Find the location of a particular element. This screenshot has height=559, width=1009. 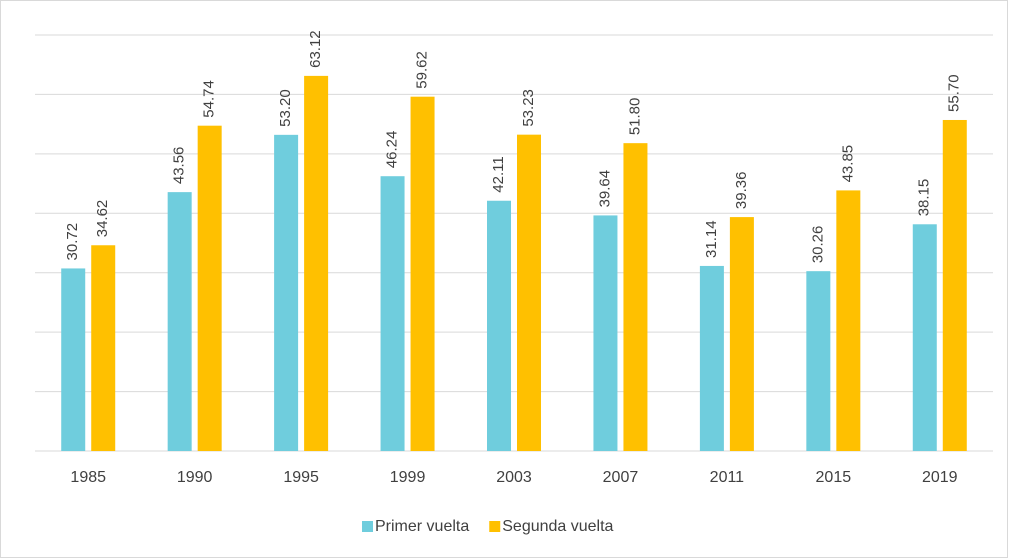

x-tick-label: 2007 is located at coordinates (621, 477).